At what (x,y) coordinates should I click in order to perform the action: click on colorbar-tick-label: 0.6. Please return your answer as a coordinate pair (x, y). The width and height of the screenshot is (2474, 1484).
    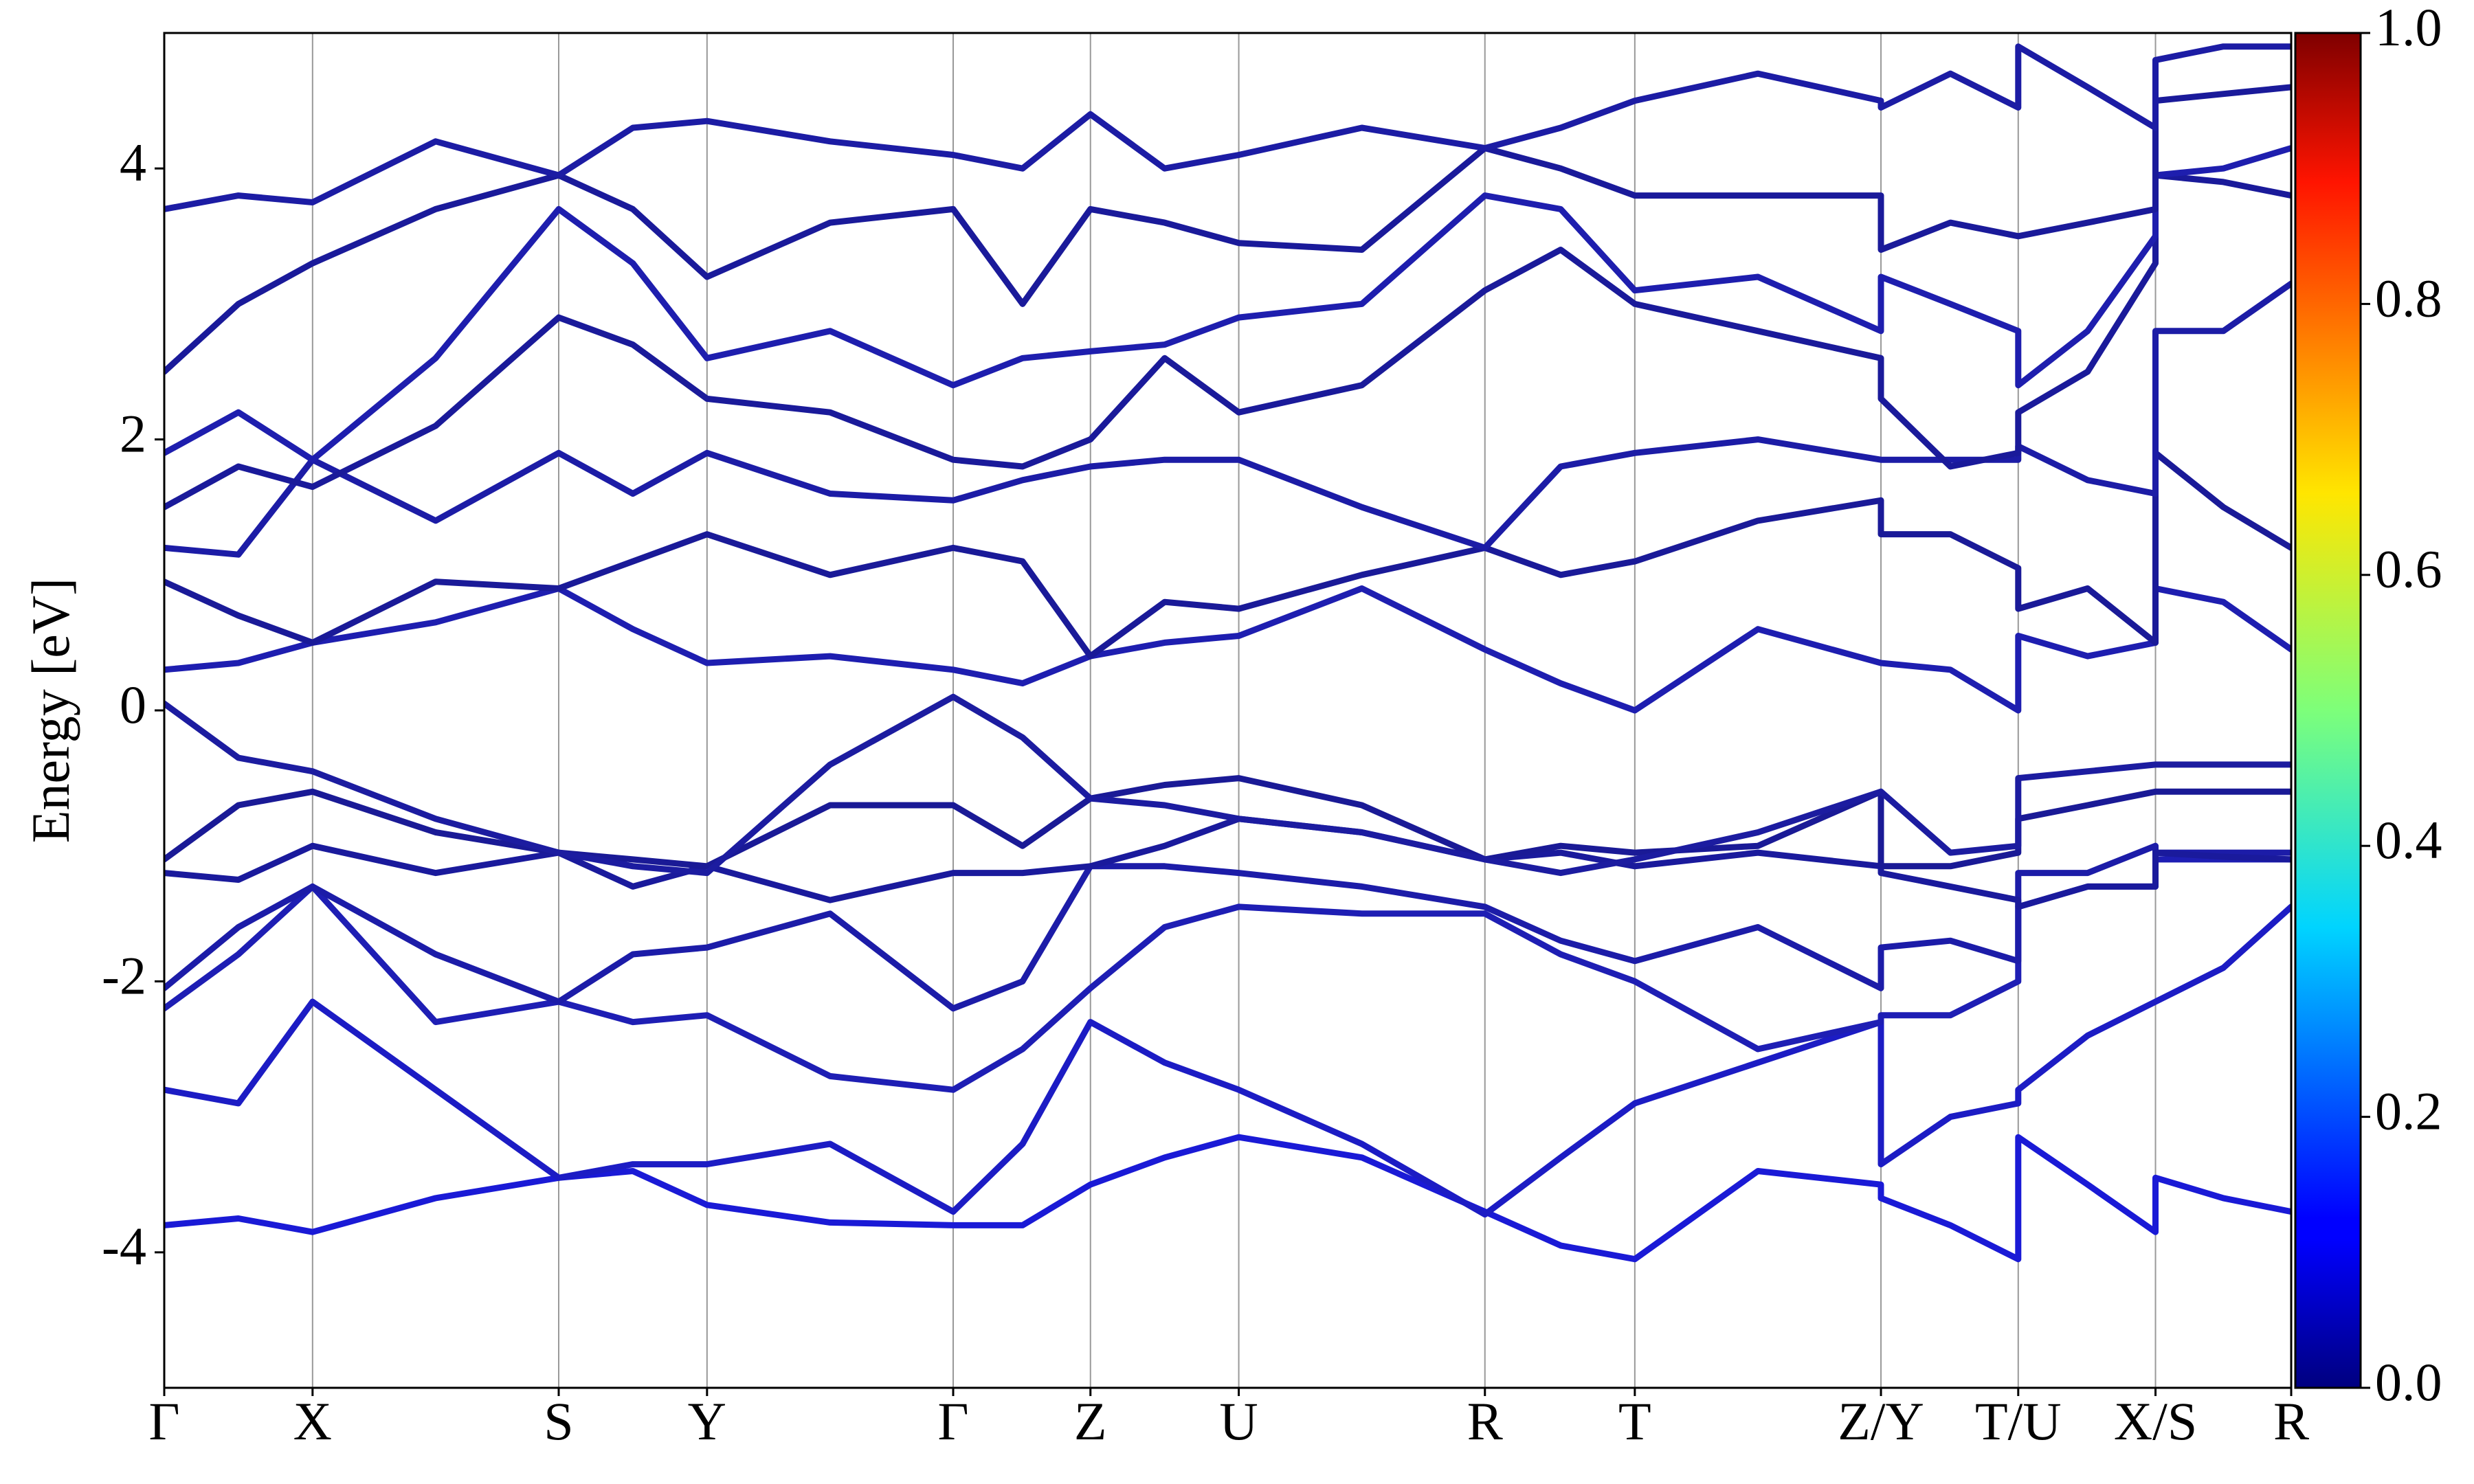
    Looking at the image, I should click on (2408, 569).